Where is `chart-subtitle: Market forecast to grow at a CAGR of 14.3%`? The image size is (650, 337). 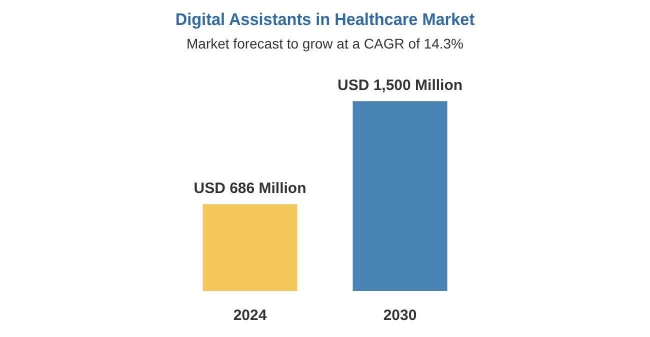
chart-subtitle: Market forecast to grow at a CAGR of 14.3% is located at coordinates (325, 44).